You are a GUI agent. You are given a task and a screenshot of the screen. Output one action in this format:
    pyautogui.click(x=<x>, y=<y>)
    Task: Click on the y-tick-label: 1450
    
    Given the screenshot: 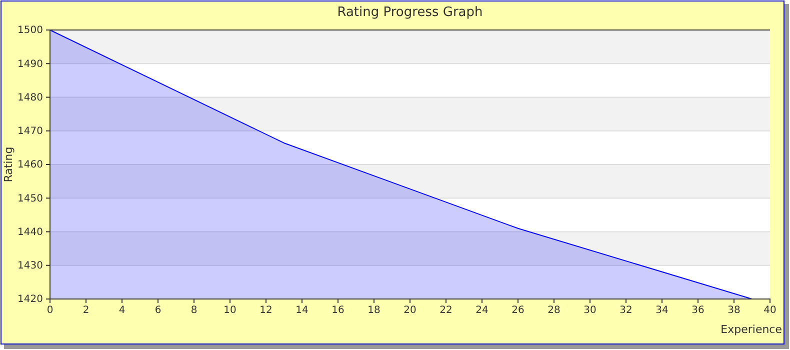 What is the action you would take?
    pyautogui.click(x=30, y=198)
    